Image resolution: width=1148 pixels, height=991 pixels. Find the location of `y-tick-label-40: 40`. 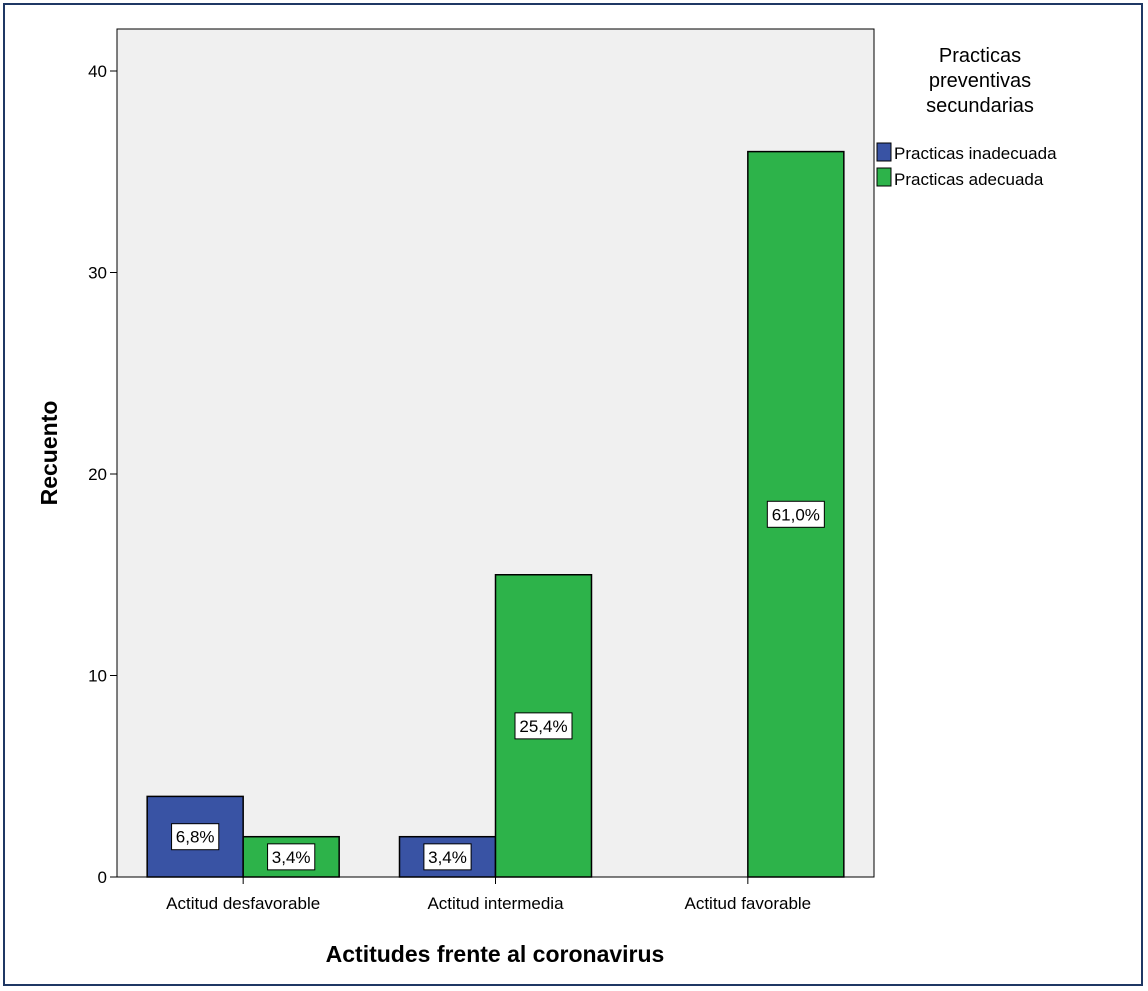

y-tick-label-40: 40 is located at coordinates (97, 71).